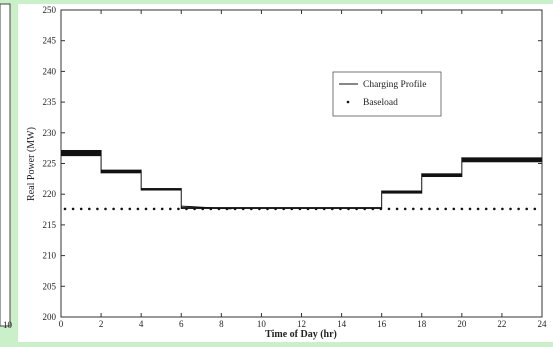 The image size is (553, 347). I want to click on y-tick-label: 245, so click(50, 41).